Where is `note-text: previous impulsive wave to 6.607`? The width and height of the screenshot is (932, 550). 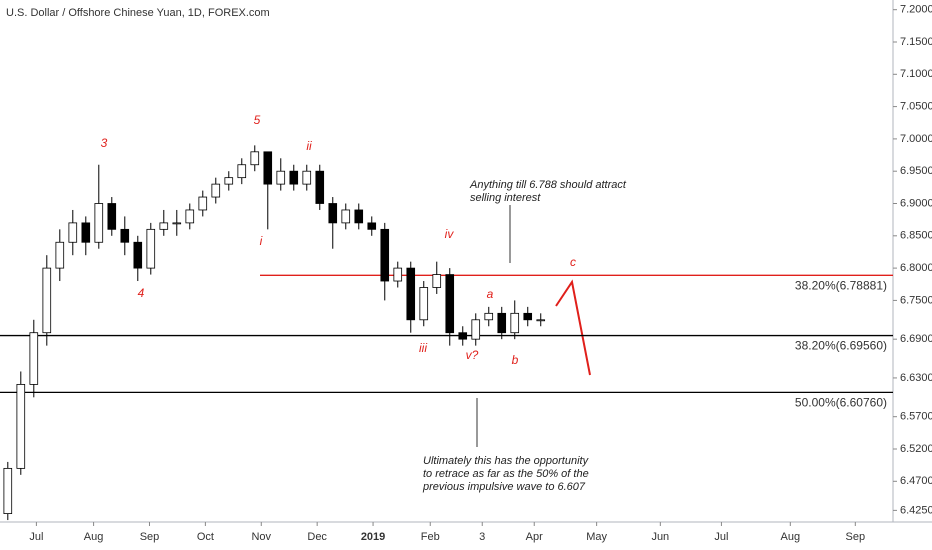
note-text: previous impulsive wave to 6.607 is located at coordinates (504, 487).